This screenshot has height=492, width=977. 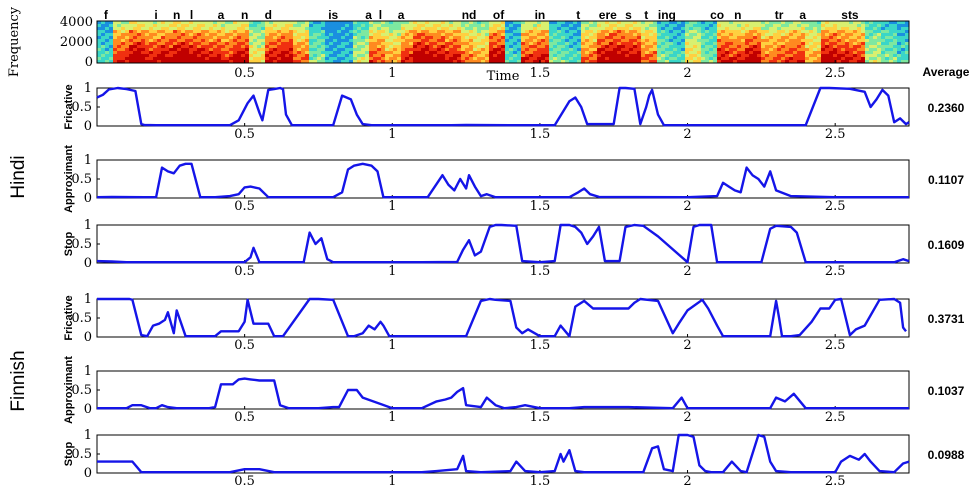 I want to click on xtick-label: 1.5, so click(x=540, y=345).